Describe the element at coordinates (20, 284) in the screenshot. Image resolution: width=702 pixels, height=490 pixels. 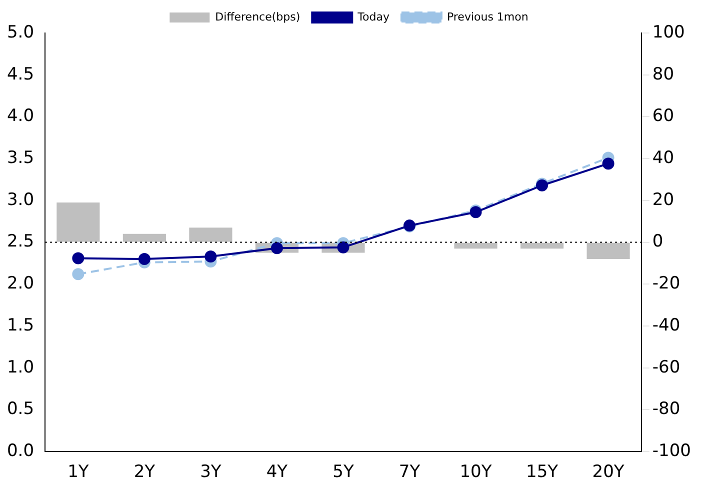
I see `y-tick-label: 2.0` at that location.